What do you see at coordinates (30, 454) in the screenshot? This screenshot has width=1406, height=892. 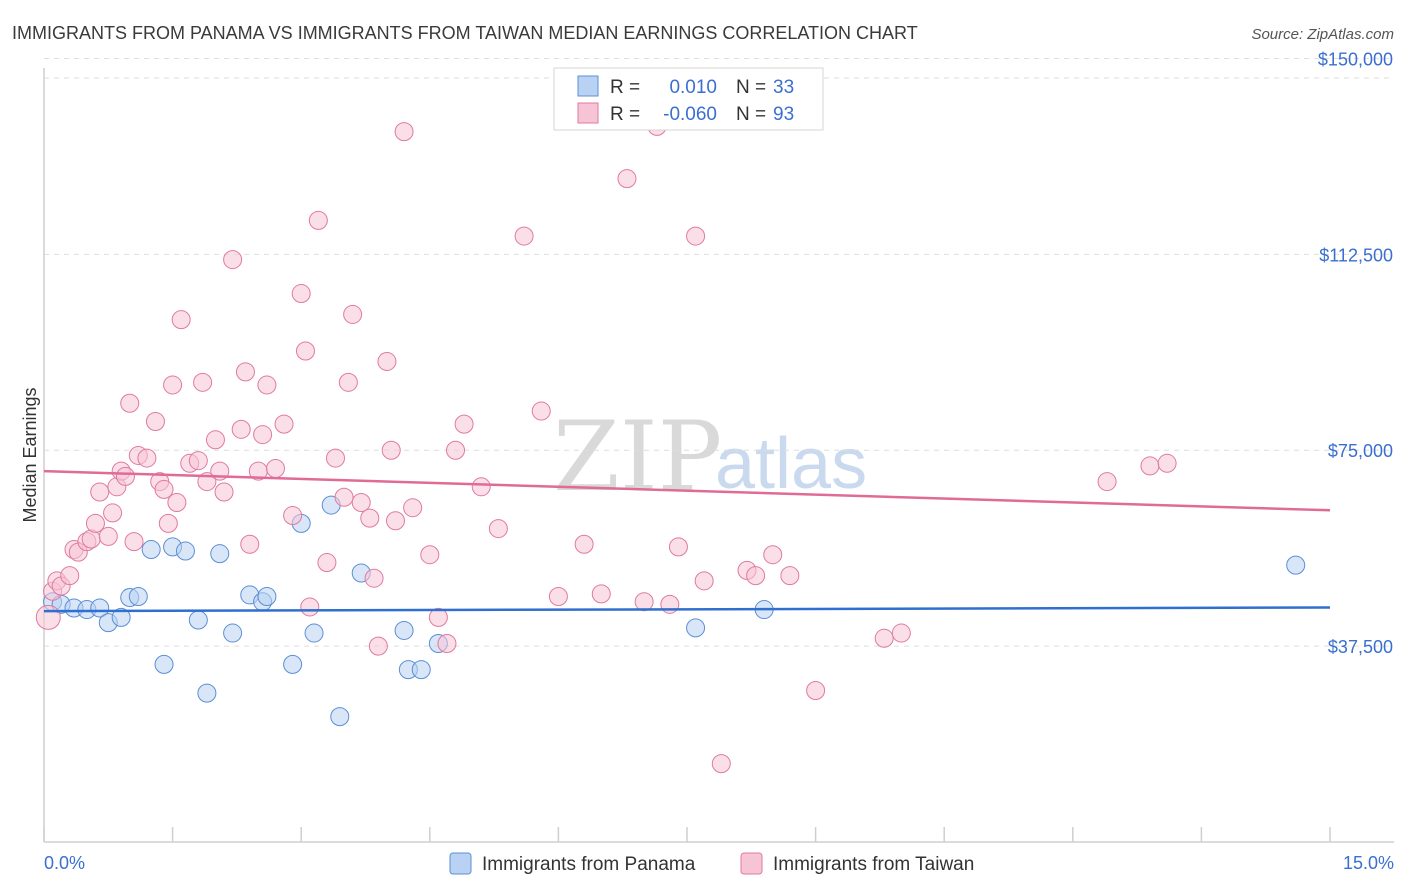 I see `y-axis-label: Median Earnings` at bounding box center [30, 454].